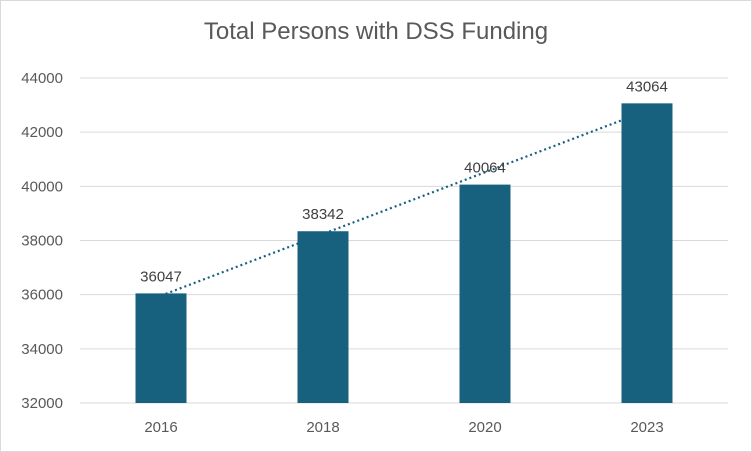 This screenshot has height=452, width=752. Describe the element at coordinates (42, 295) in the screenshot. I see `y-tick-label: 36000` at that location.